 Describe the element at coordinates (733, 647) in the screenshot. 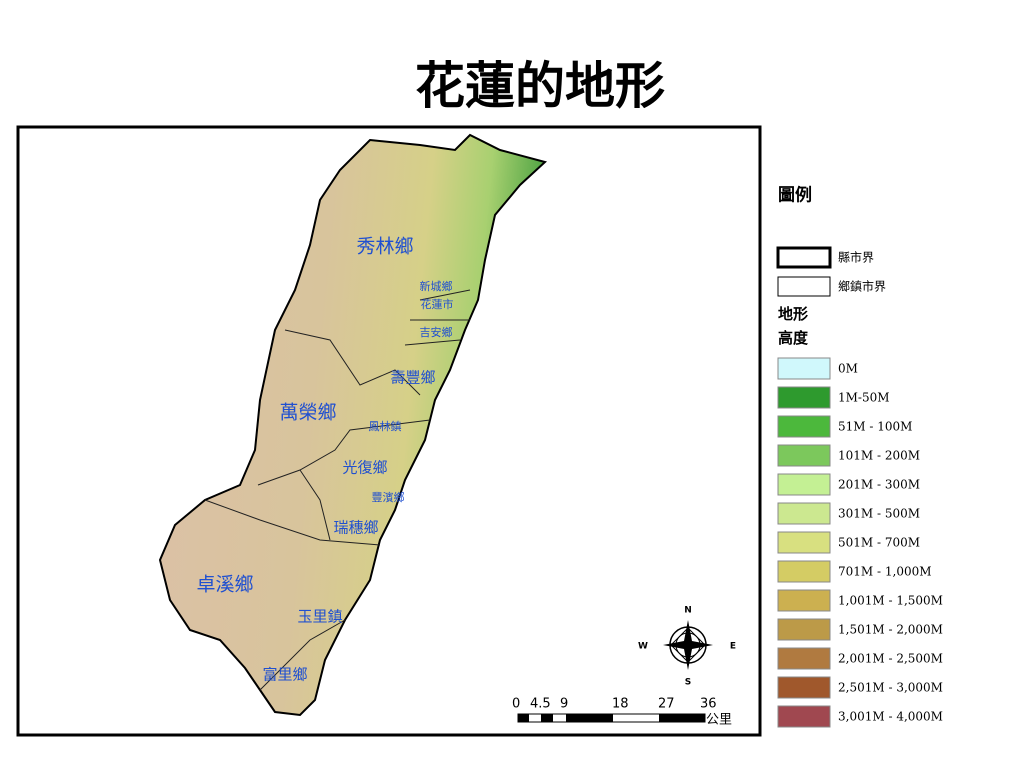

I see `compass-east: E` at that location.